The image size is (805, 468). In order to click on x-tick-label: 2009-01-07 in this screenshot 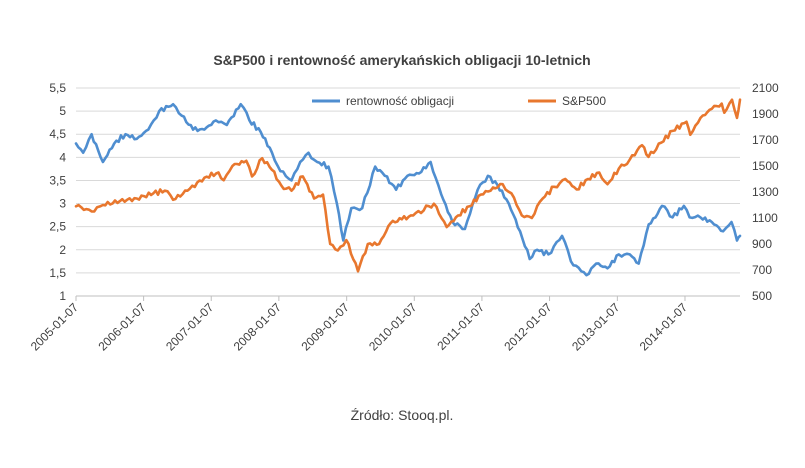, I will do `click(325, 327)`.